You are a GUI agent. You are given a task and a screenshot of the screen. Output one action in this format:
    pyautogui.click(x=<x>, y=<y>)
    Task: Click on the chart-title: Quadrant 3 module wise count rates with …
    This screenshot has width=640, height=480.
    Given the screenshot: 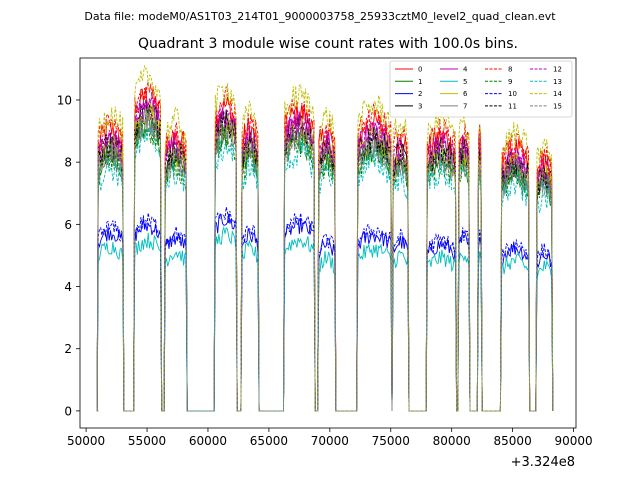 What is the action you would take?
    pyautogui.click(x=328, y=44)
    